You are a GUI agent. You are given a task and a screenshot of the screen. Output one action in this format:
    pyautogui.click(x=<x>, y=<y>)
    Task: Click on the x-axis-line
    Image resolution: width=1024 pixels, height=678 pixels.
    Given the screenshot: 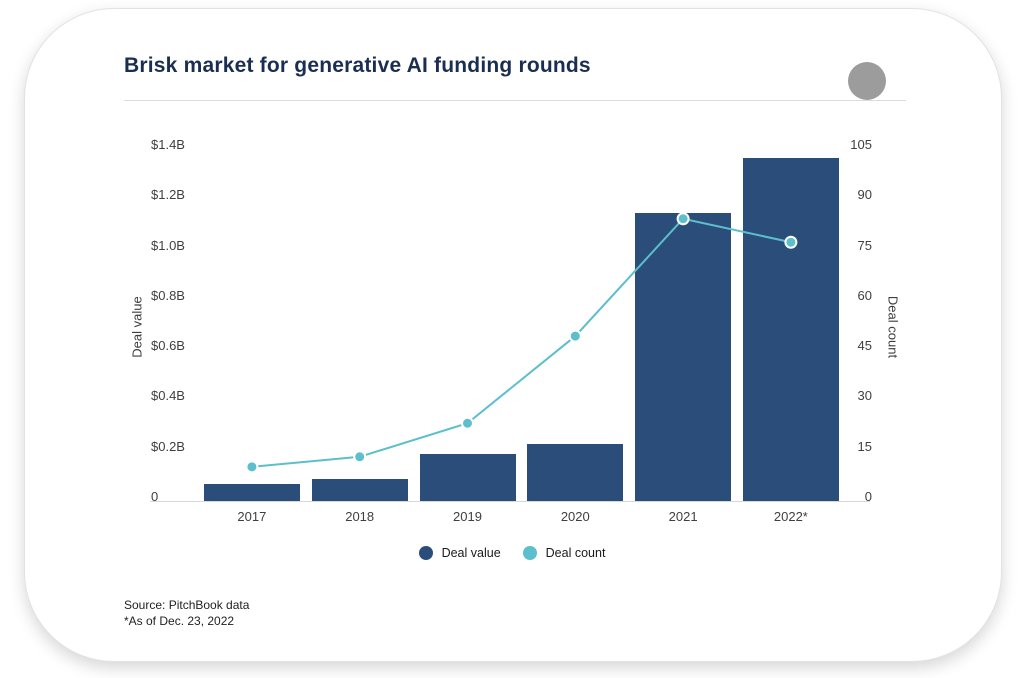 What is the action you would take?
    pyautogui.click(x=510, y=501)
    